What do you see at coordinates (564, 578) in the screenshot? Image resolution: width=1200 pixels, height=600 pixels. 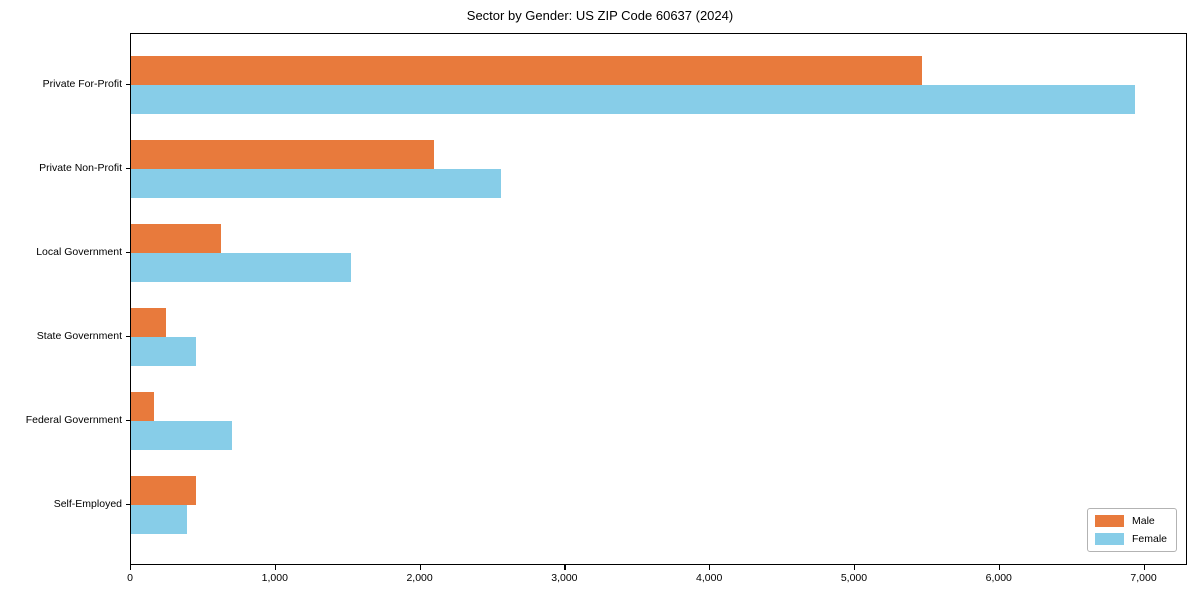 I see `x-tick-label: 3,000` at bounding box center [564, 578].